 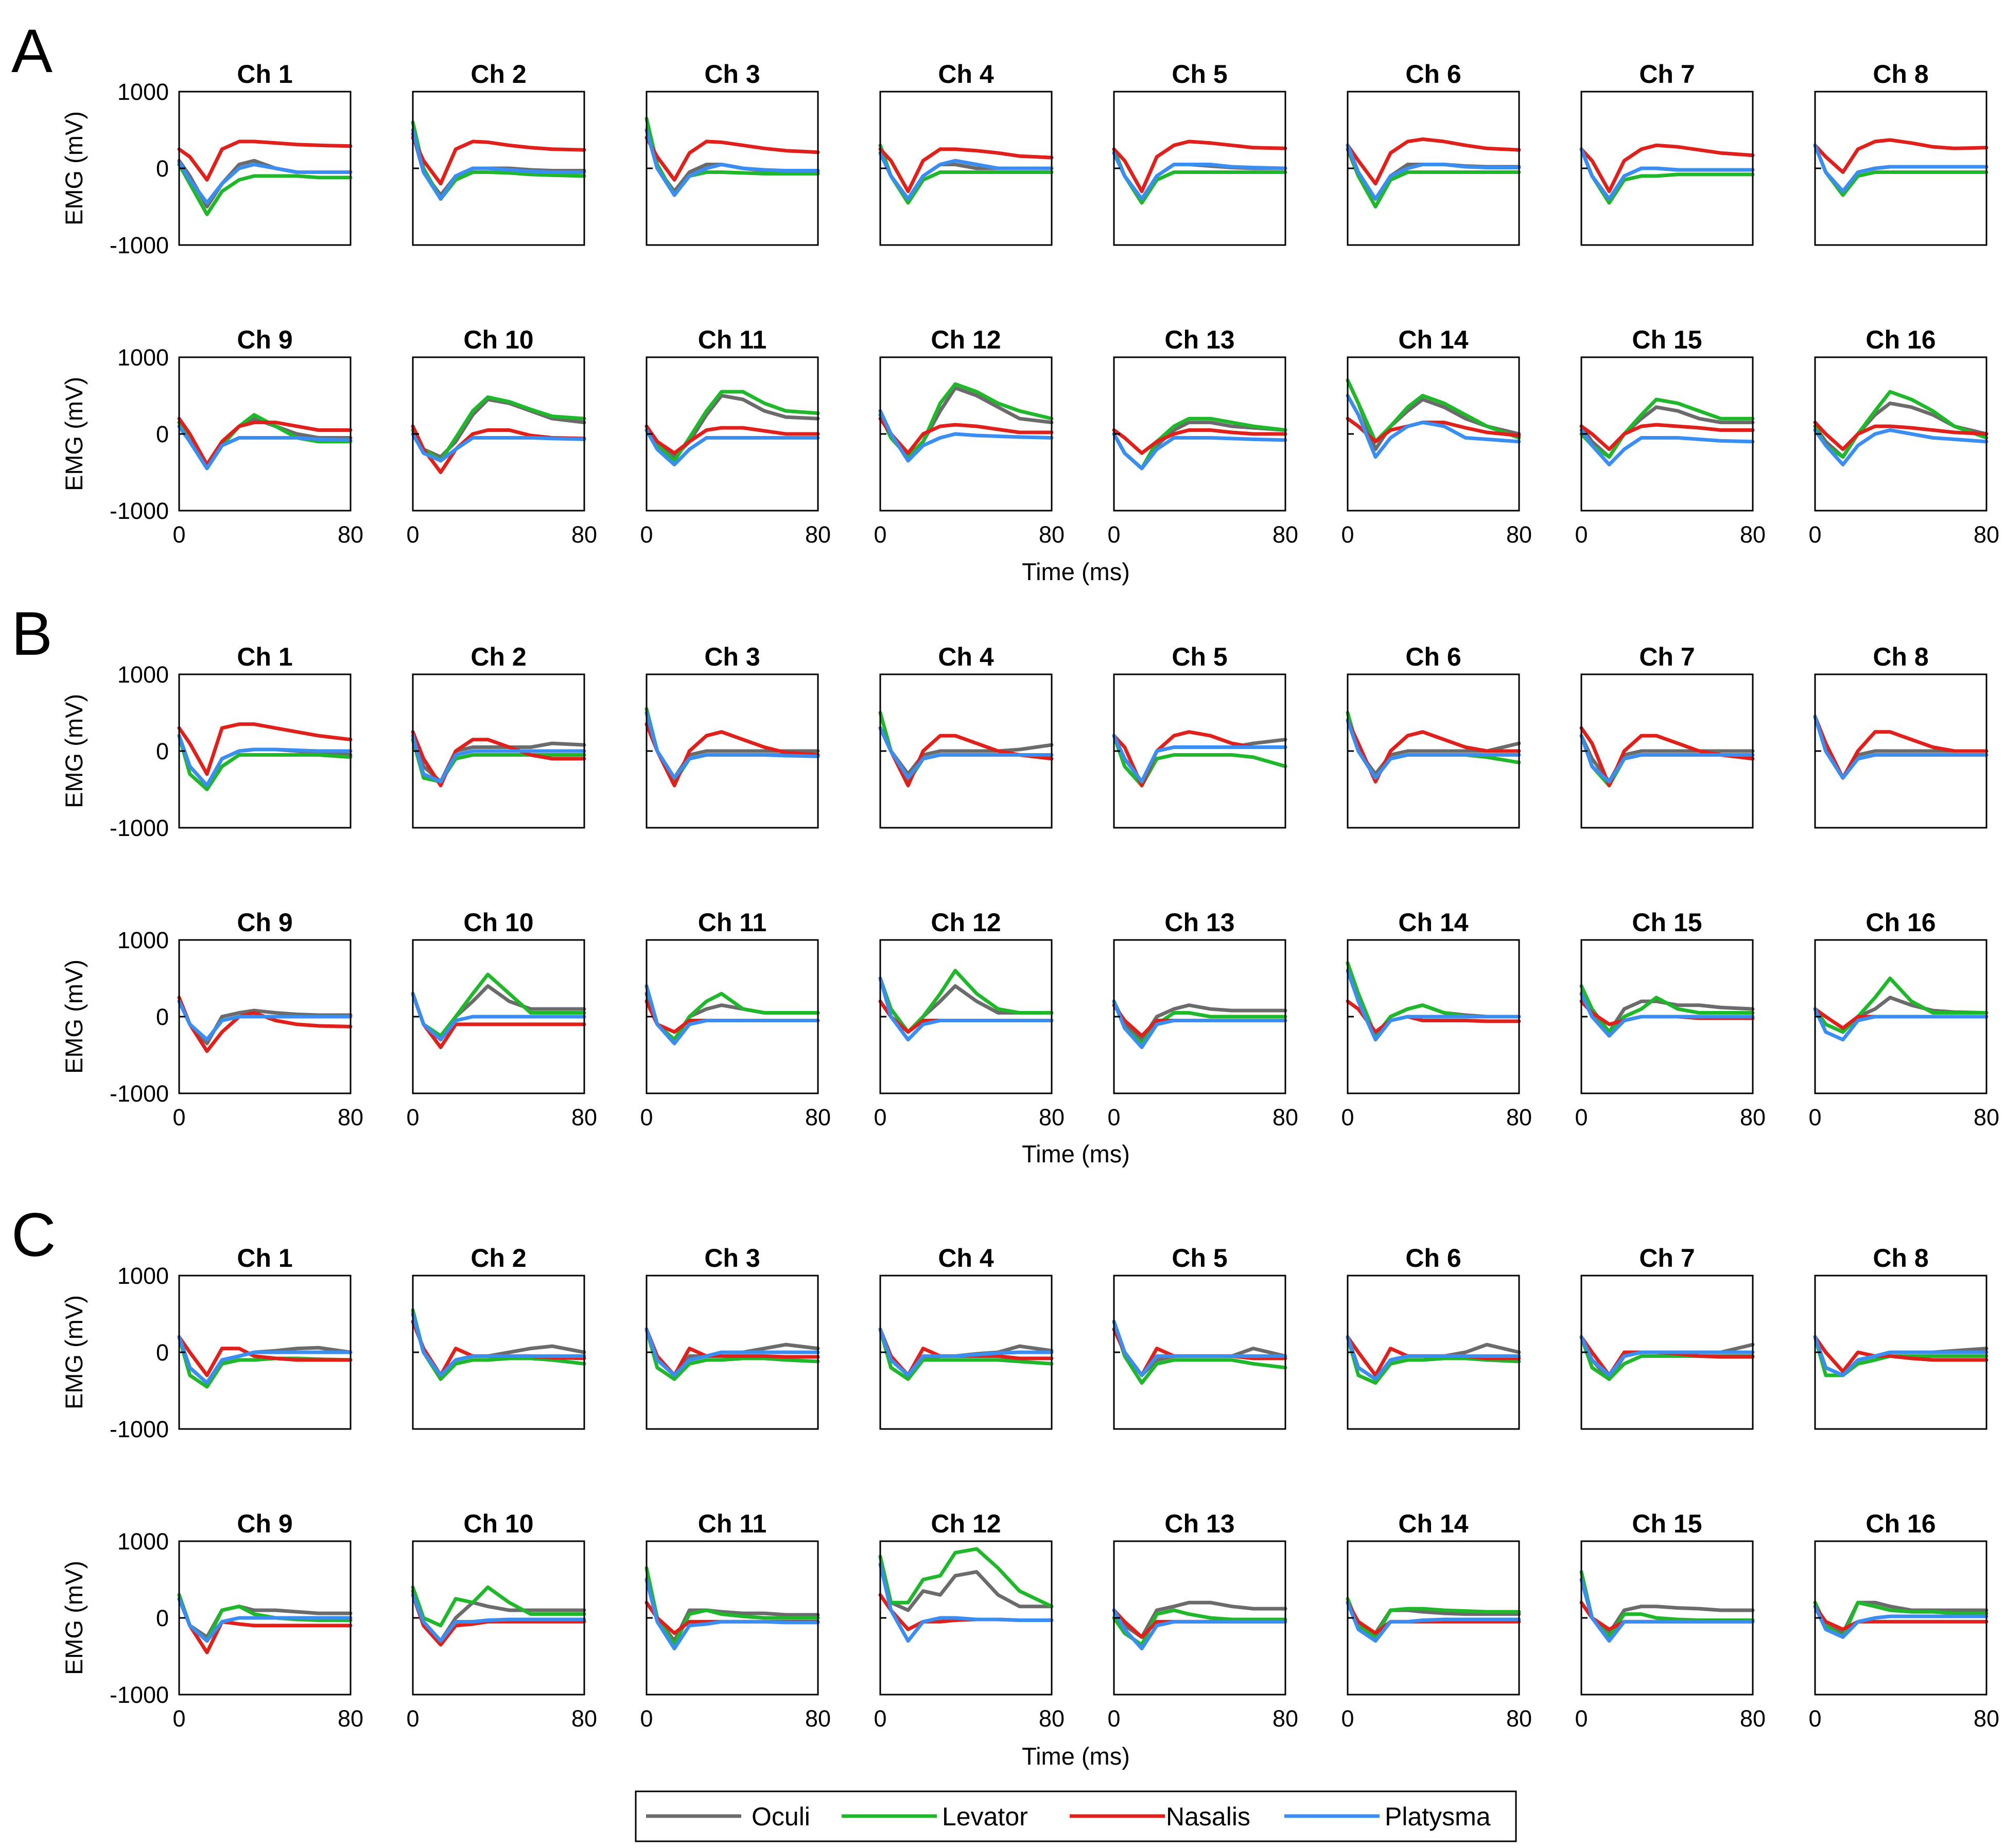 What do you see at coordinates (1901, 153) in the screenshot?
I see `subplot-a-ch8: Ch 8` at bounding box center [1901, 153].